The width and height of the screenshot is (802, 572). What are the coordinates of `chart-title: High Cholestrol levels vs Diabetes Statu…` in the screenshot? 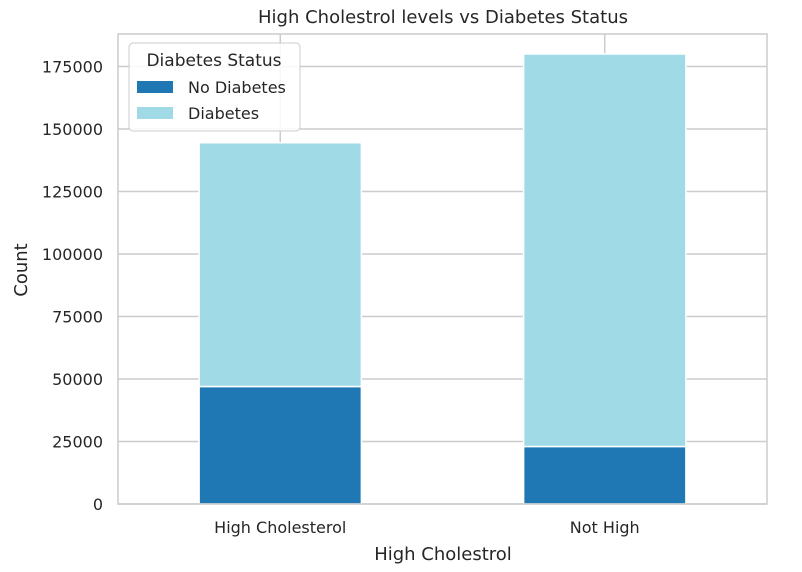 It's located at (443, 17).